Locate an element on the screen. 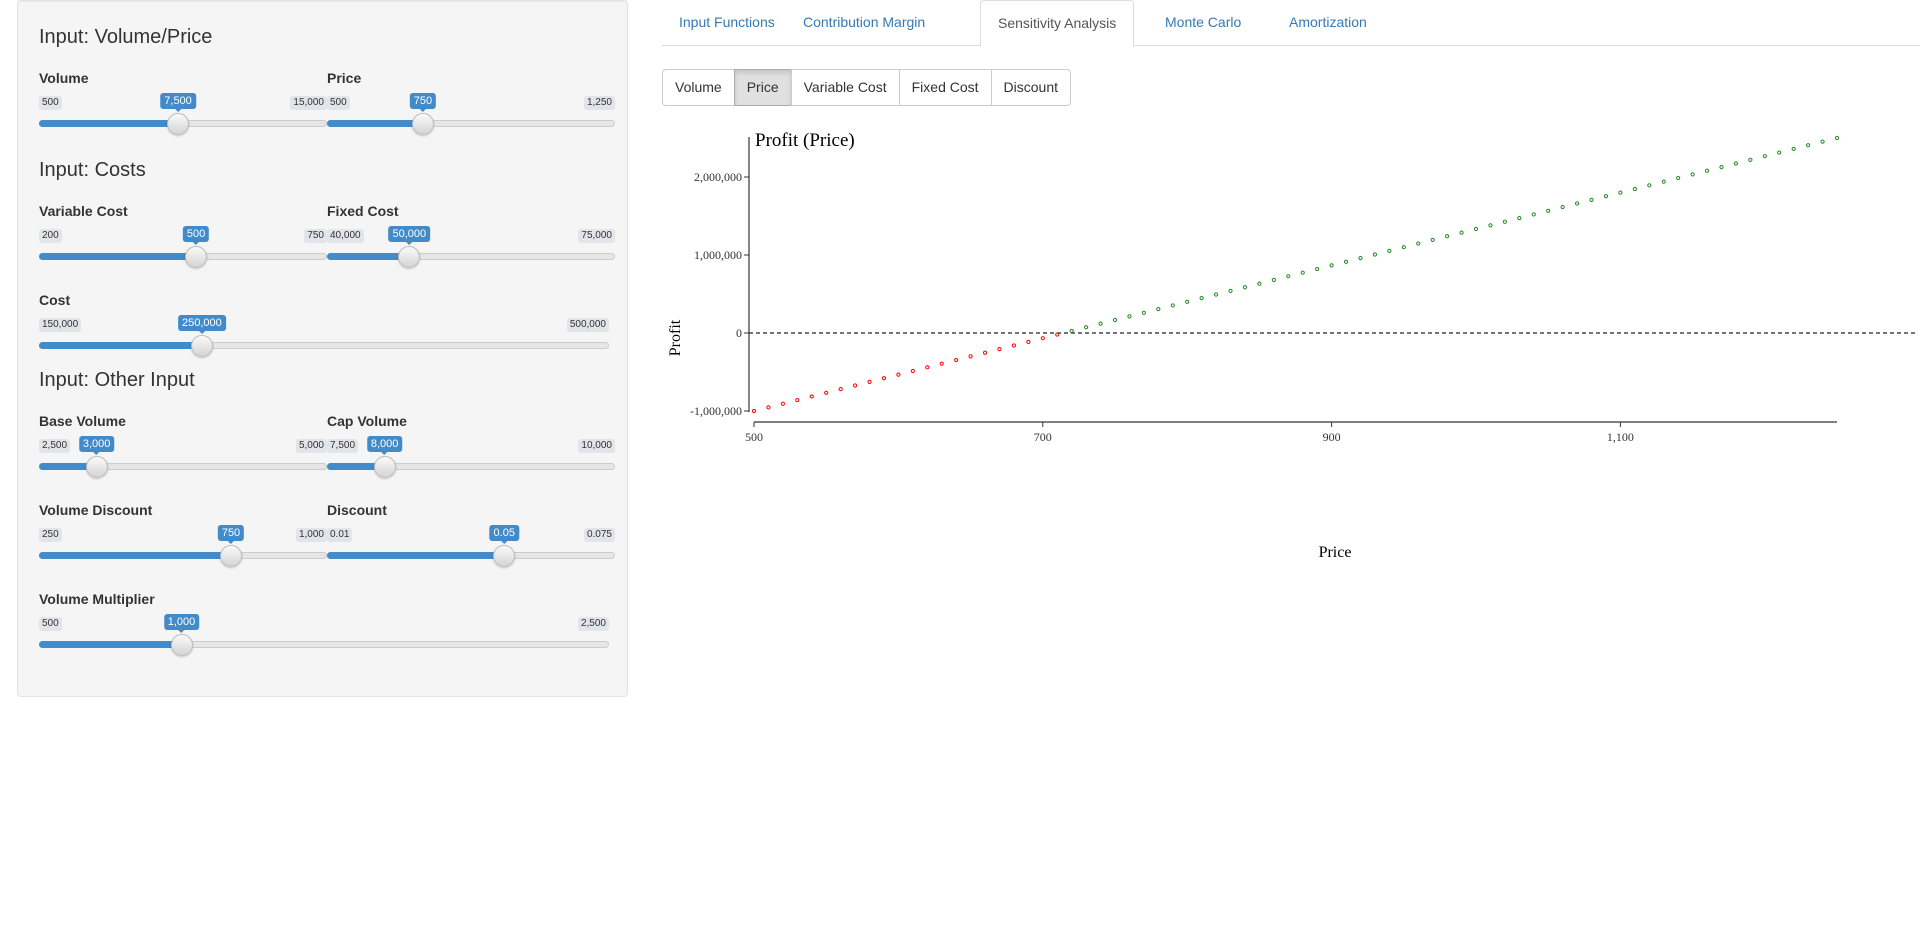 The height and width of the screenshot is (929, 1920). y-axis-title: Profit is located at coordinates (675, 337).